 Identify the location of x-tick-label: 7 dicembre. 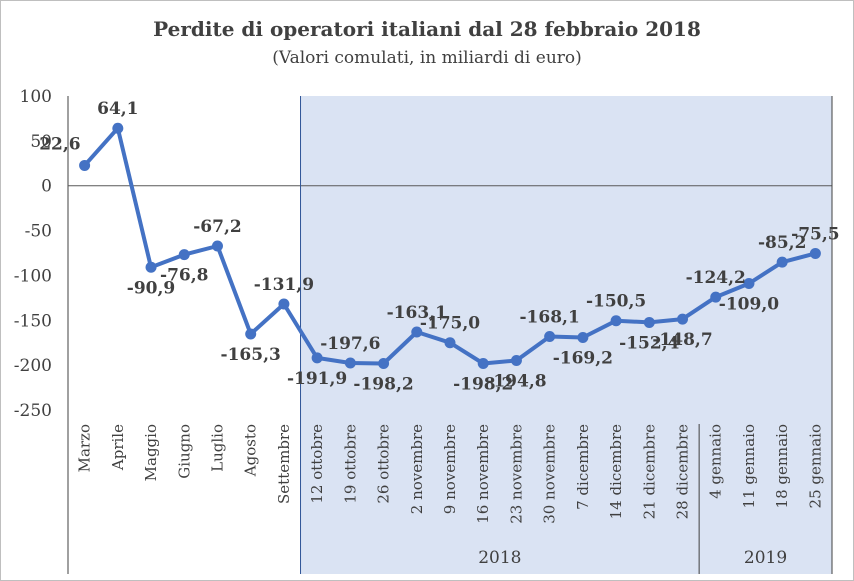
(583, 467).